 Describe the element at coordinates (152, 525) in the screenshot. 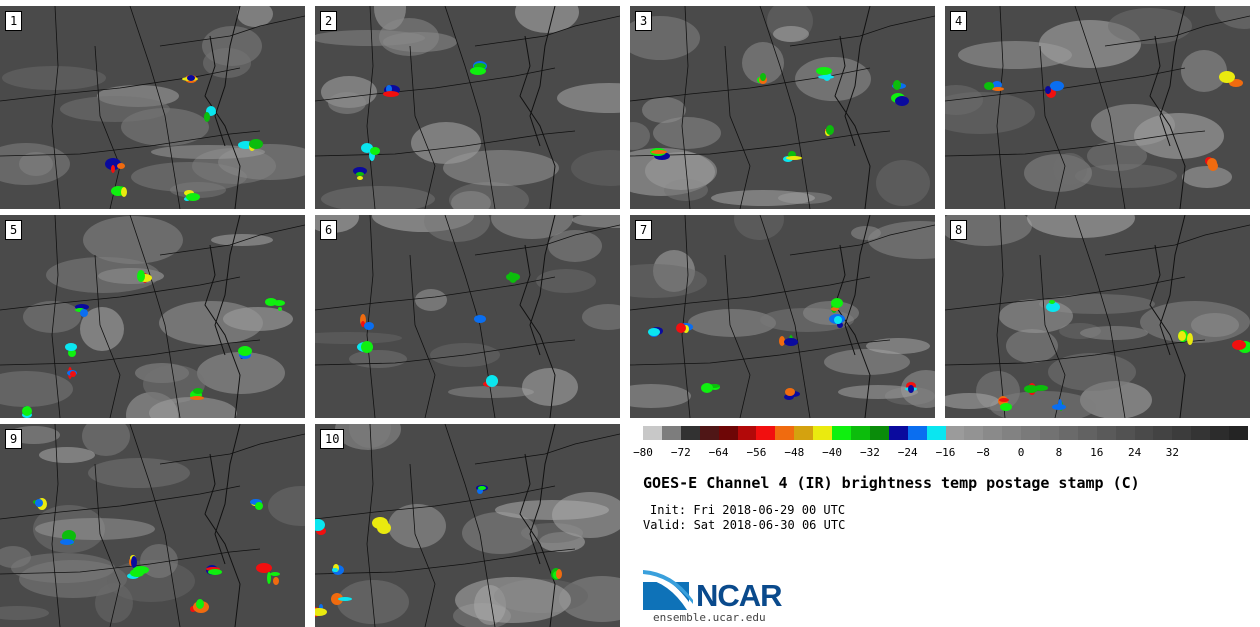

I see `forecast-panel-9: 9` at that location.